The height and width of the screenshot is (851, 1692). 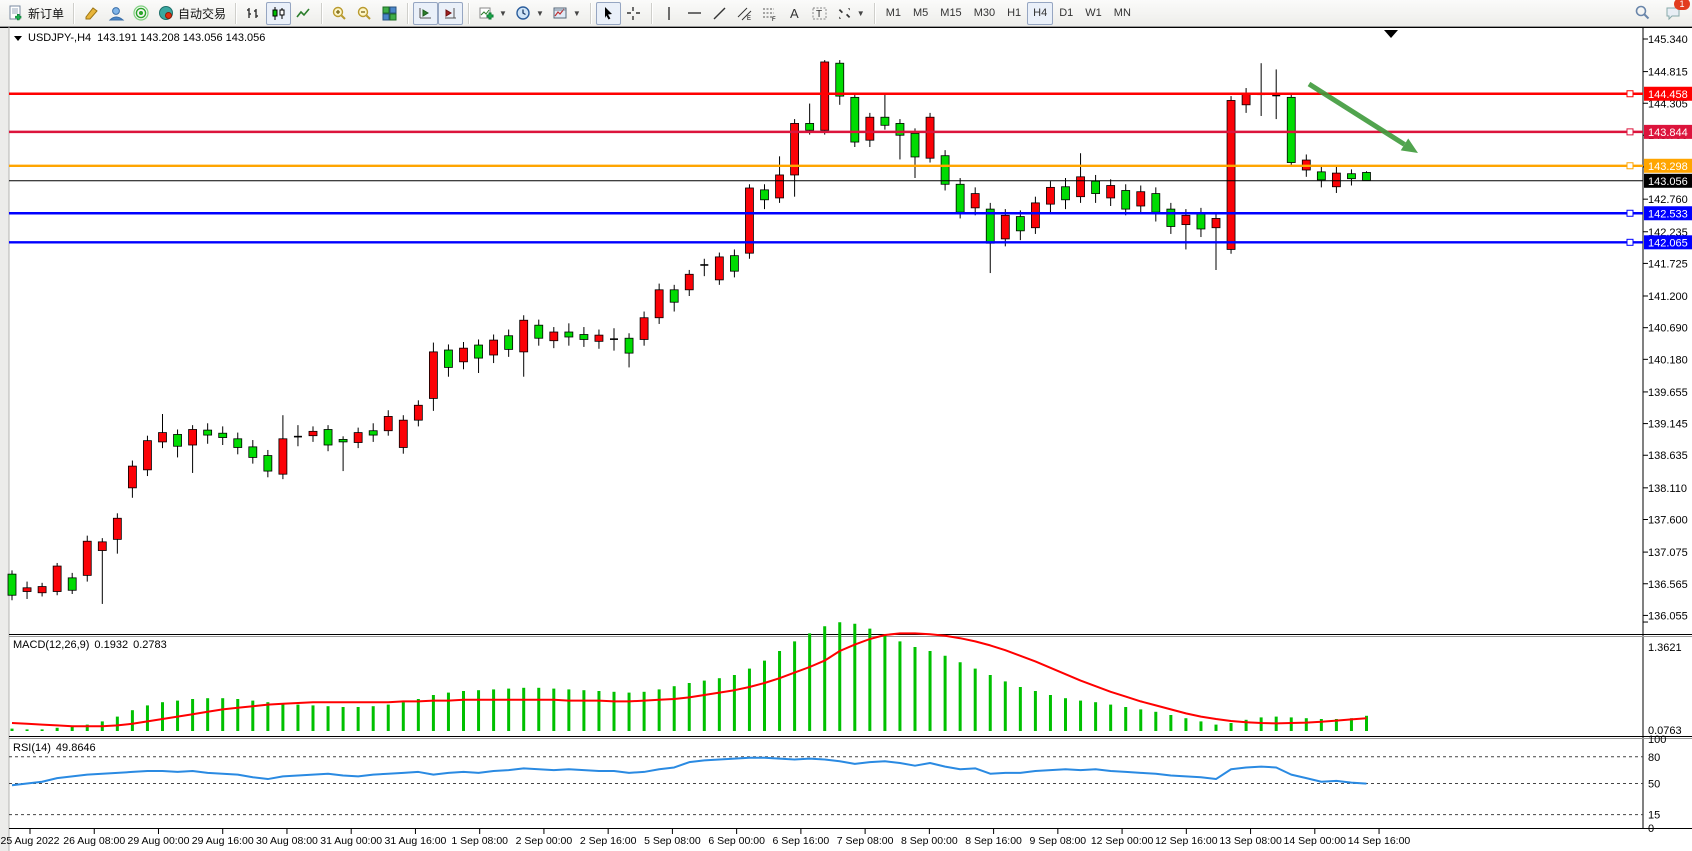 I want to click on new-order-button: 新订单, so click(x=36, y=13).